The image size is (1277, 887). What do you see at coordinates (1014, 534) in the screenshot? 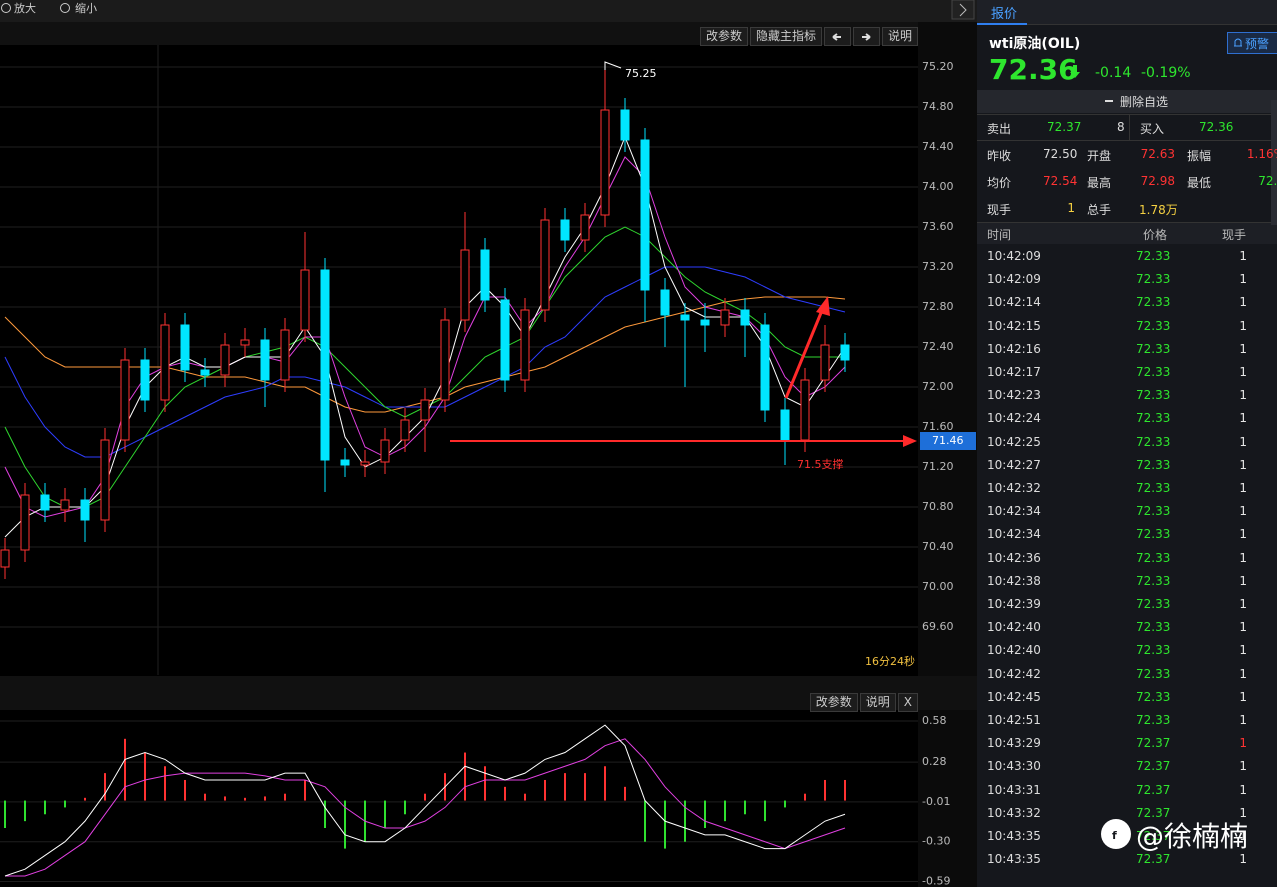
I see `trade-time: 10:42:34` at bounding box center [1014, 534].